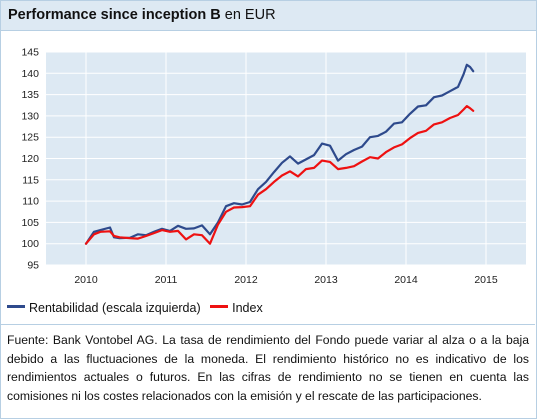  Describe the element at coordinates (30, 138) in the screenshot. I see `y-tick-label-125: 125` at that location.